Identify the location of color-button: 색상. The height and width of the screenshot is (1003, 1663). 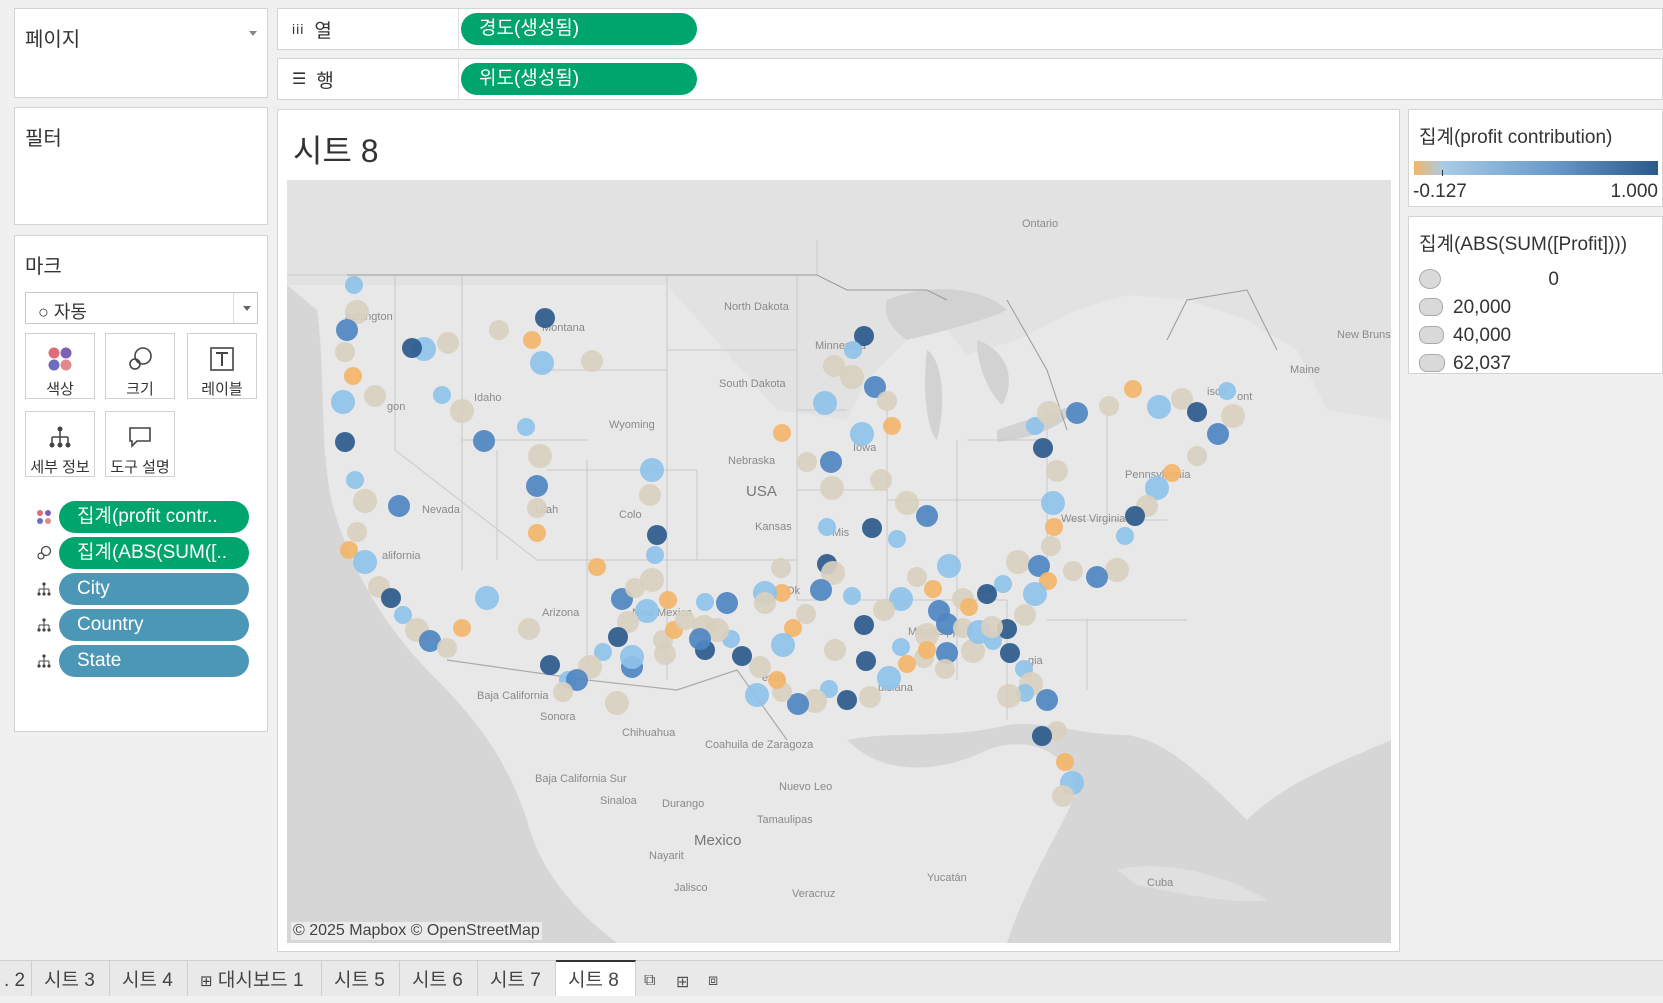
(60, 366).